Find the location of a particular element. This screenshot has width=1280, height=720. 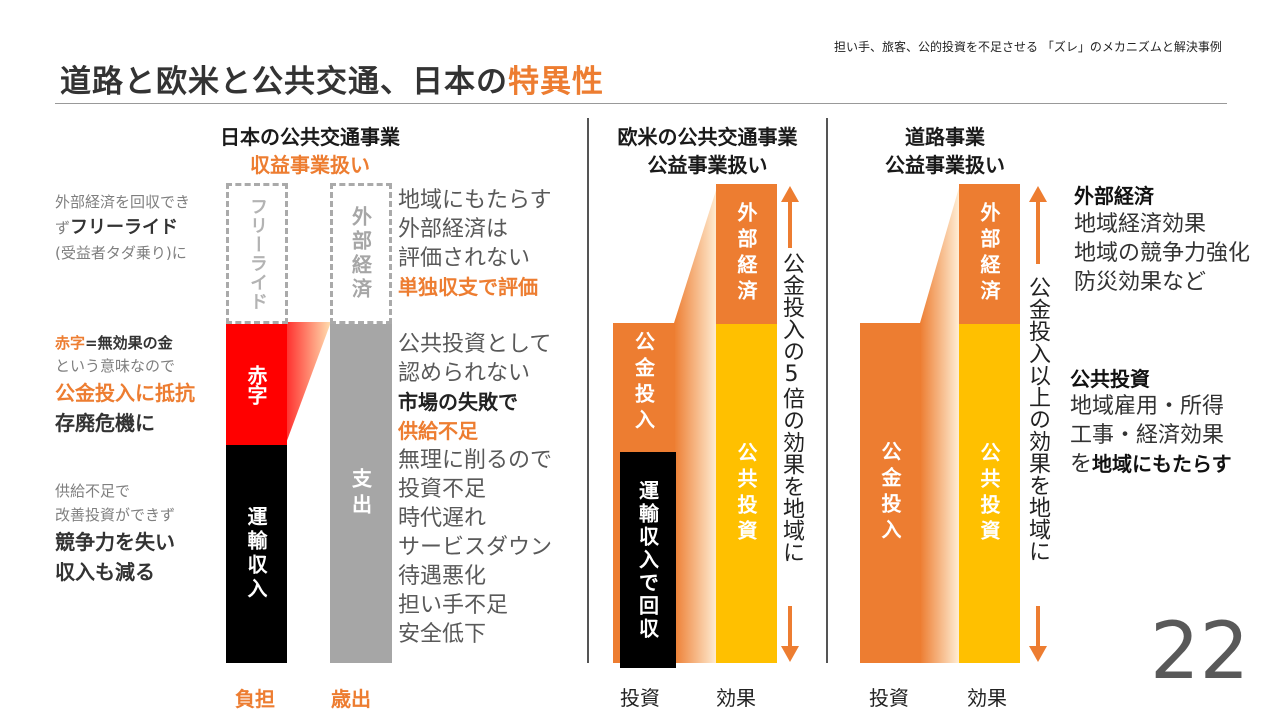

note-line: (受益者タダ乗り)に is located at coordinates (121, 253).